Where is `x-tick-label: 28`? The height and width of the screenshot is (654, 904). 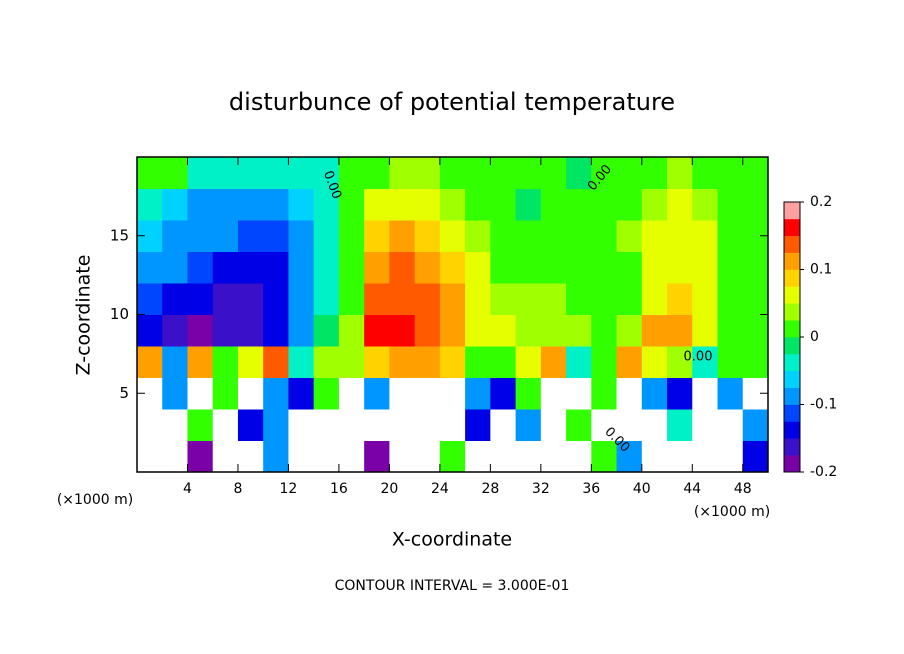
x-tick-label: 28 is located at coordinates (490, 489).